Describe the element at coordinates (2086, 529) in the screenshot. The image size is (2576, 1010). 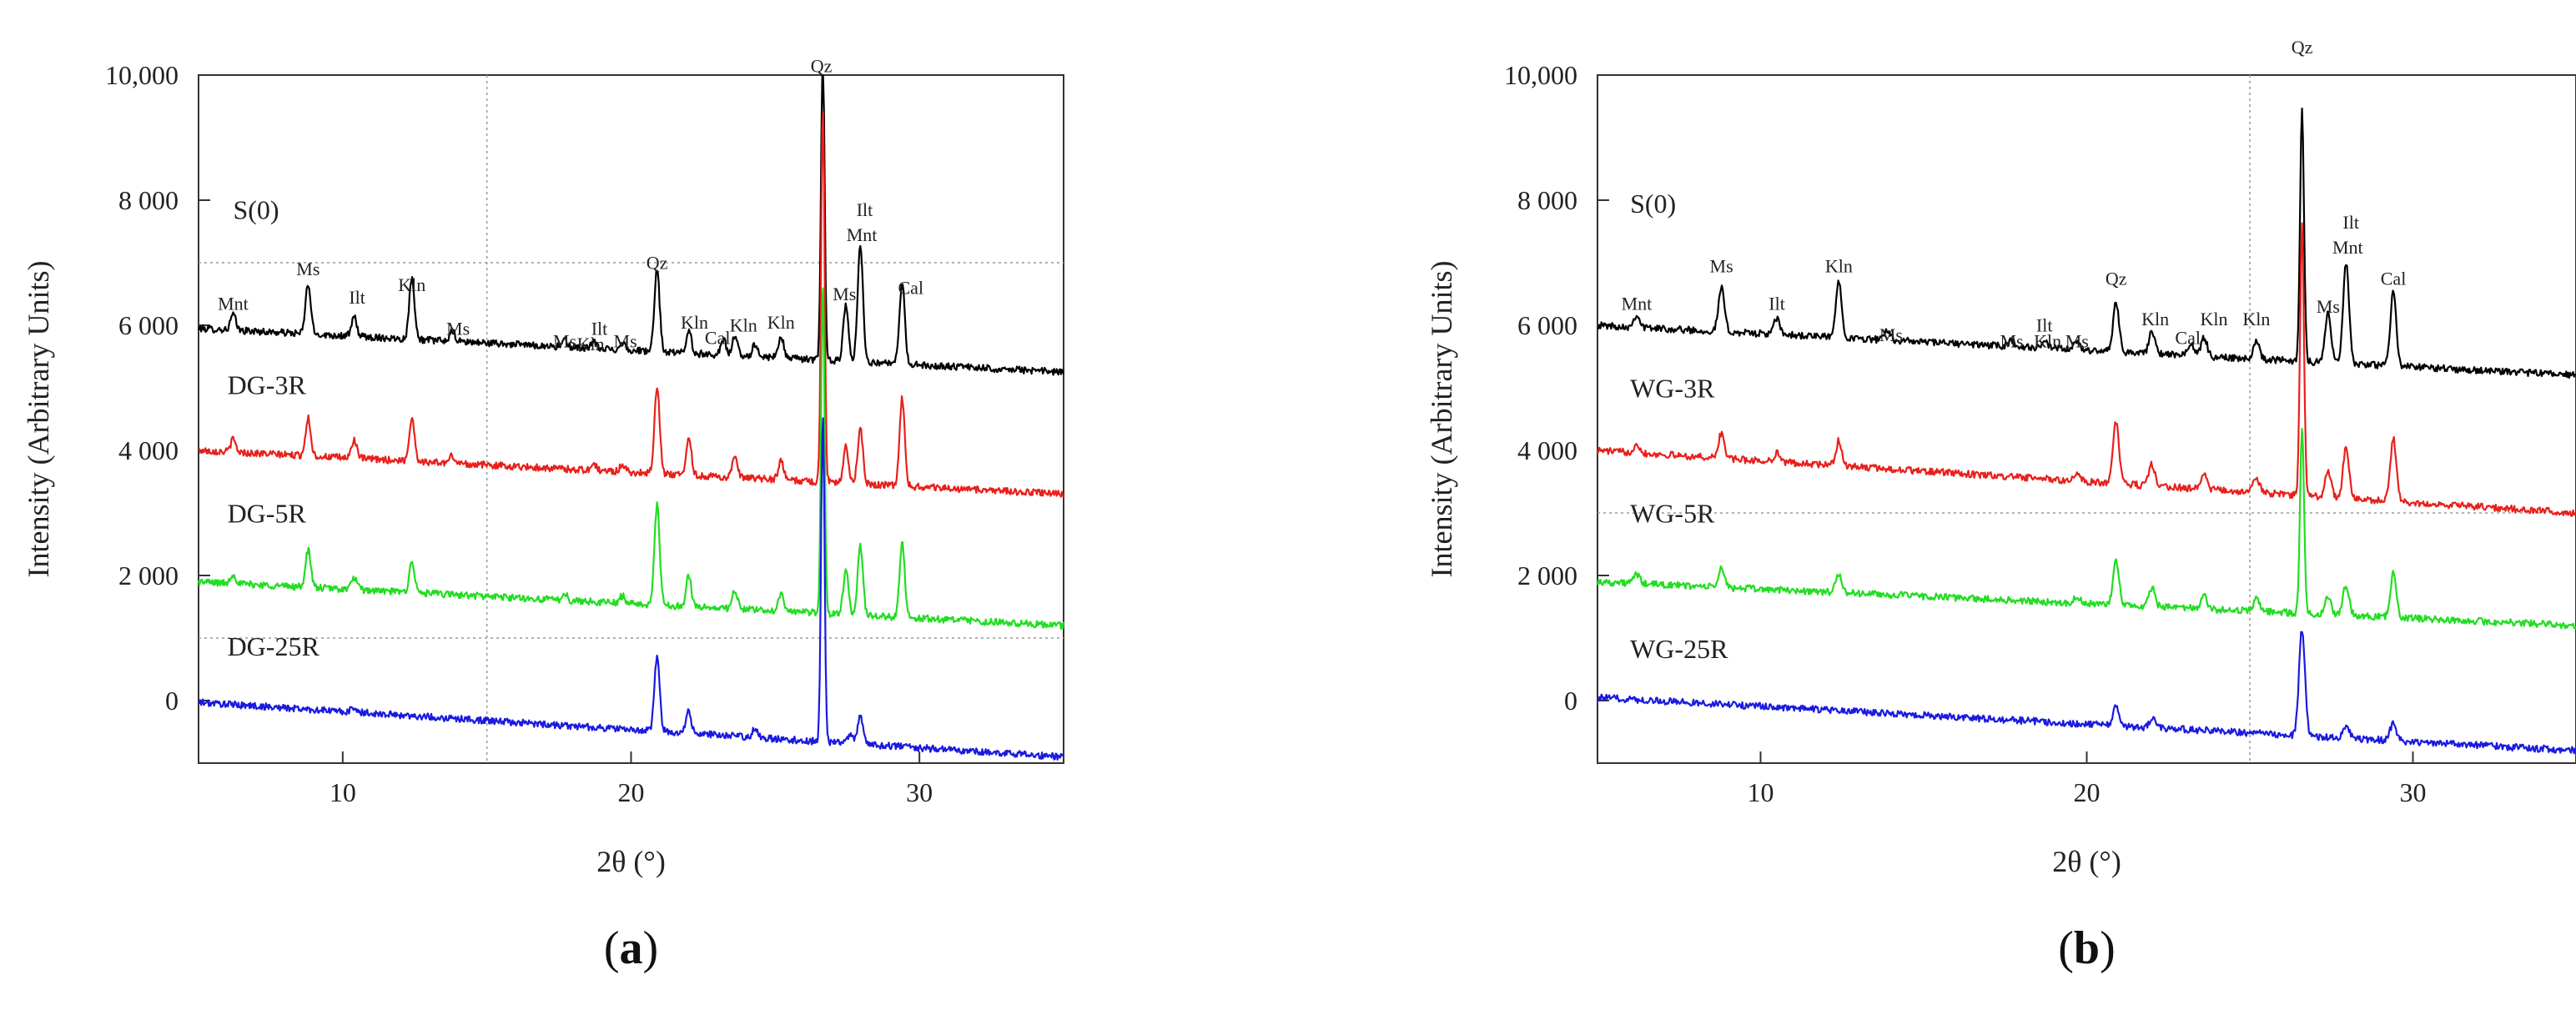
I see `series-line-wg-5r` at that location.